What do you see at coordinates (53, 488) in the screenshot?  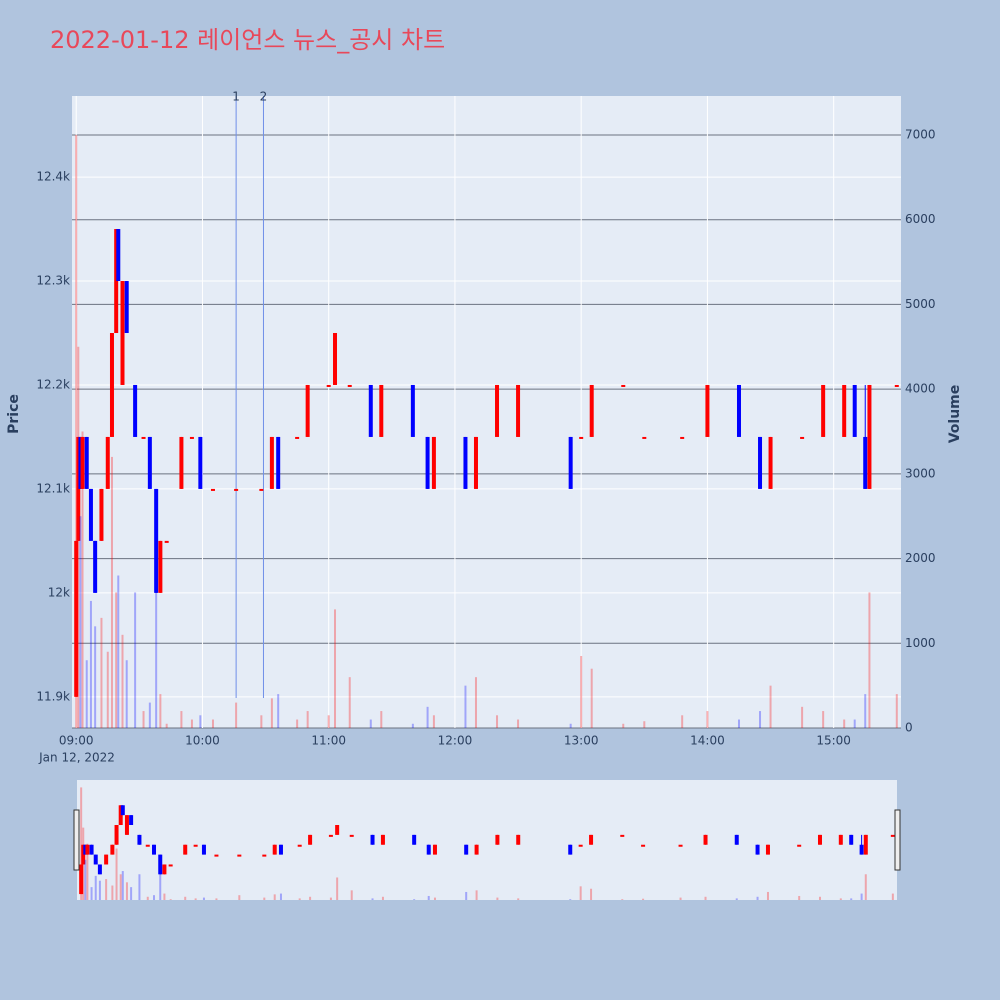 I see `y-tick-label: 12.1k` at bounding box center [53, 488].